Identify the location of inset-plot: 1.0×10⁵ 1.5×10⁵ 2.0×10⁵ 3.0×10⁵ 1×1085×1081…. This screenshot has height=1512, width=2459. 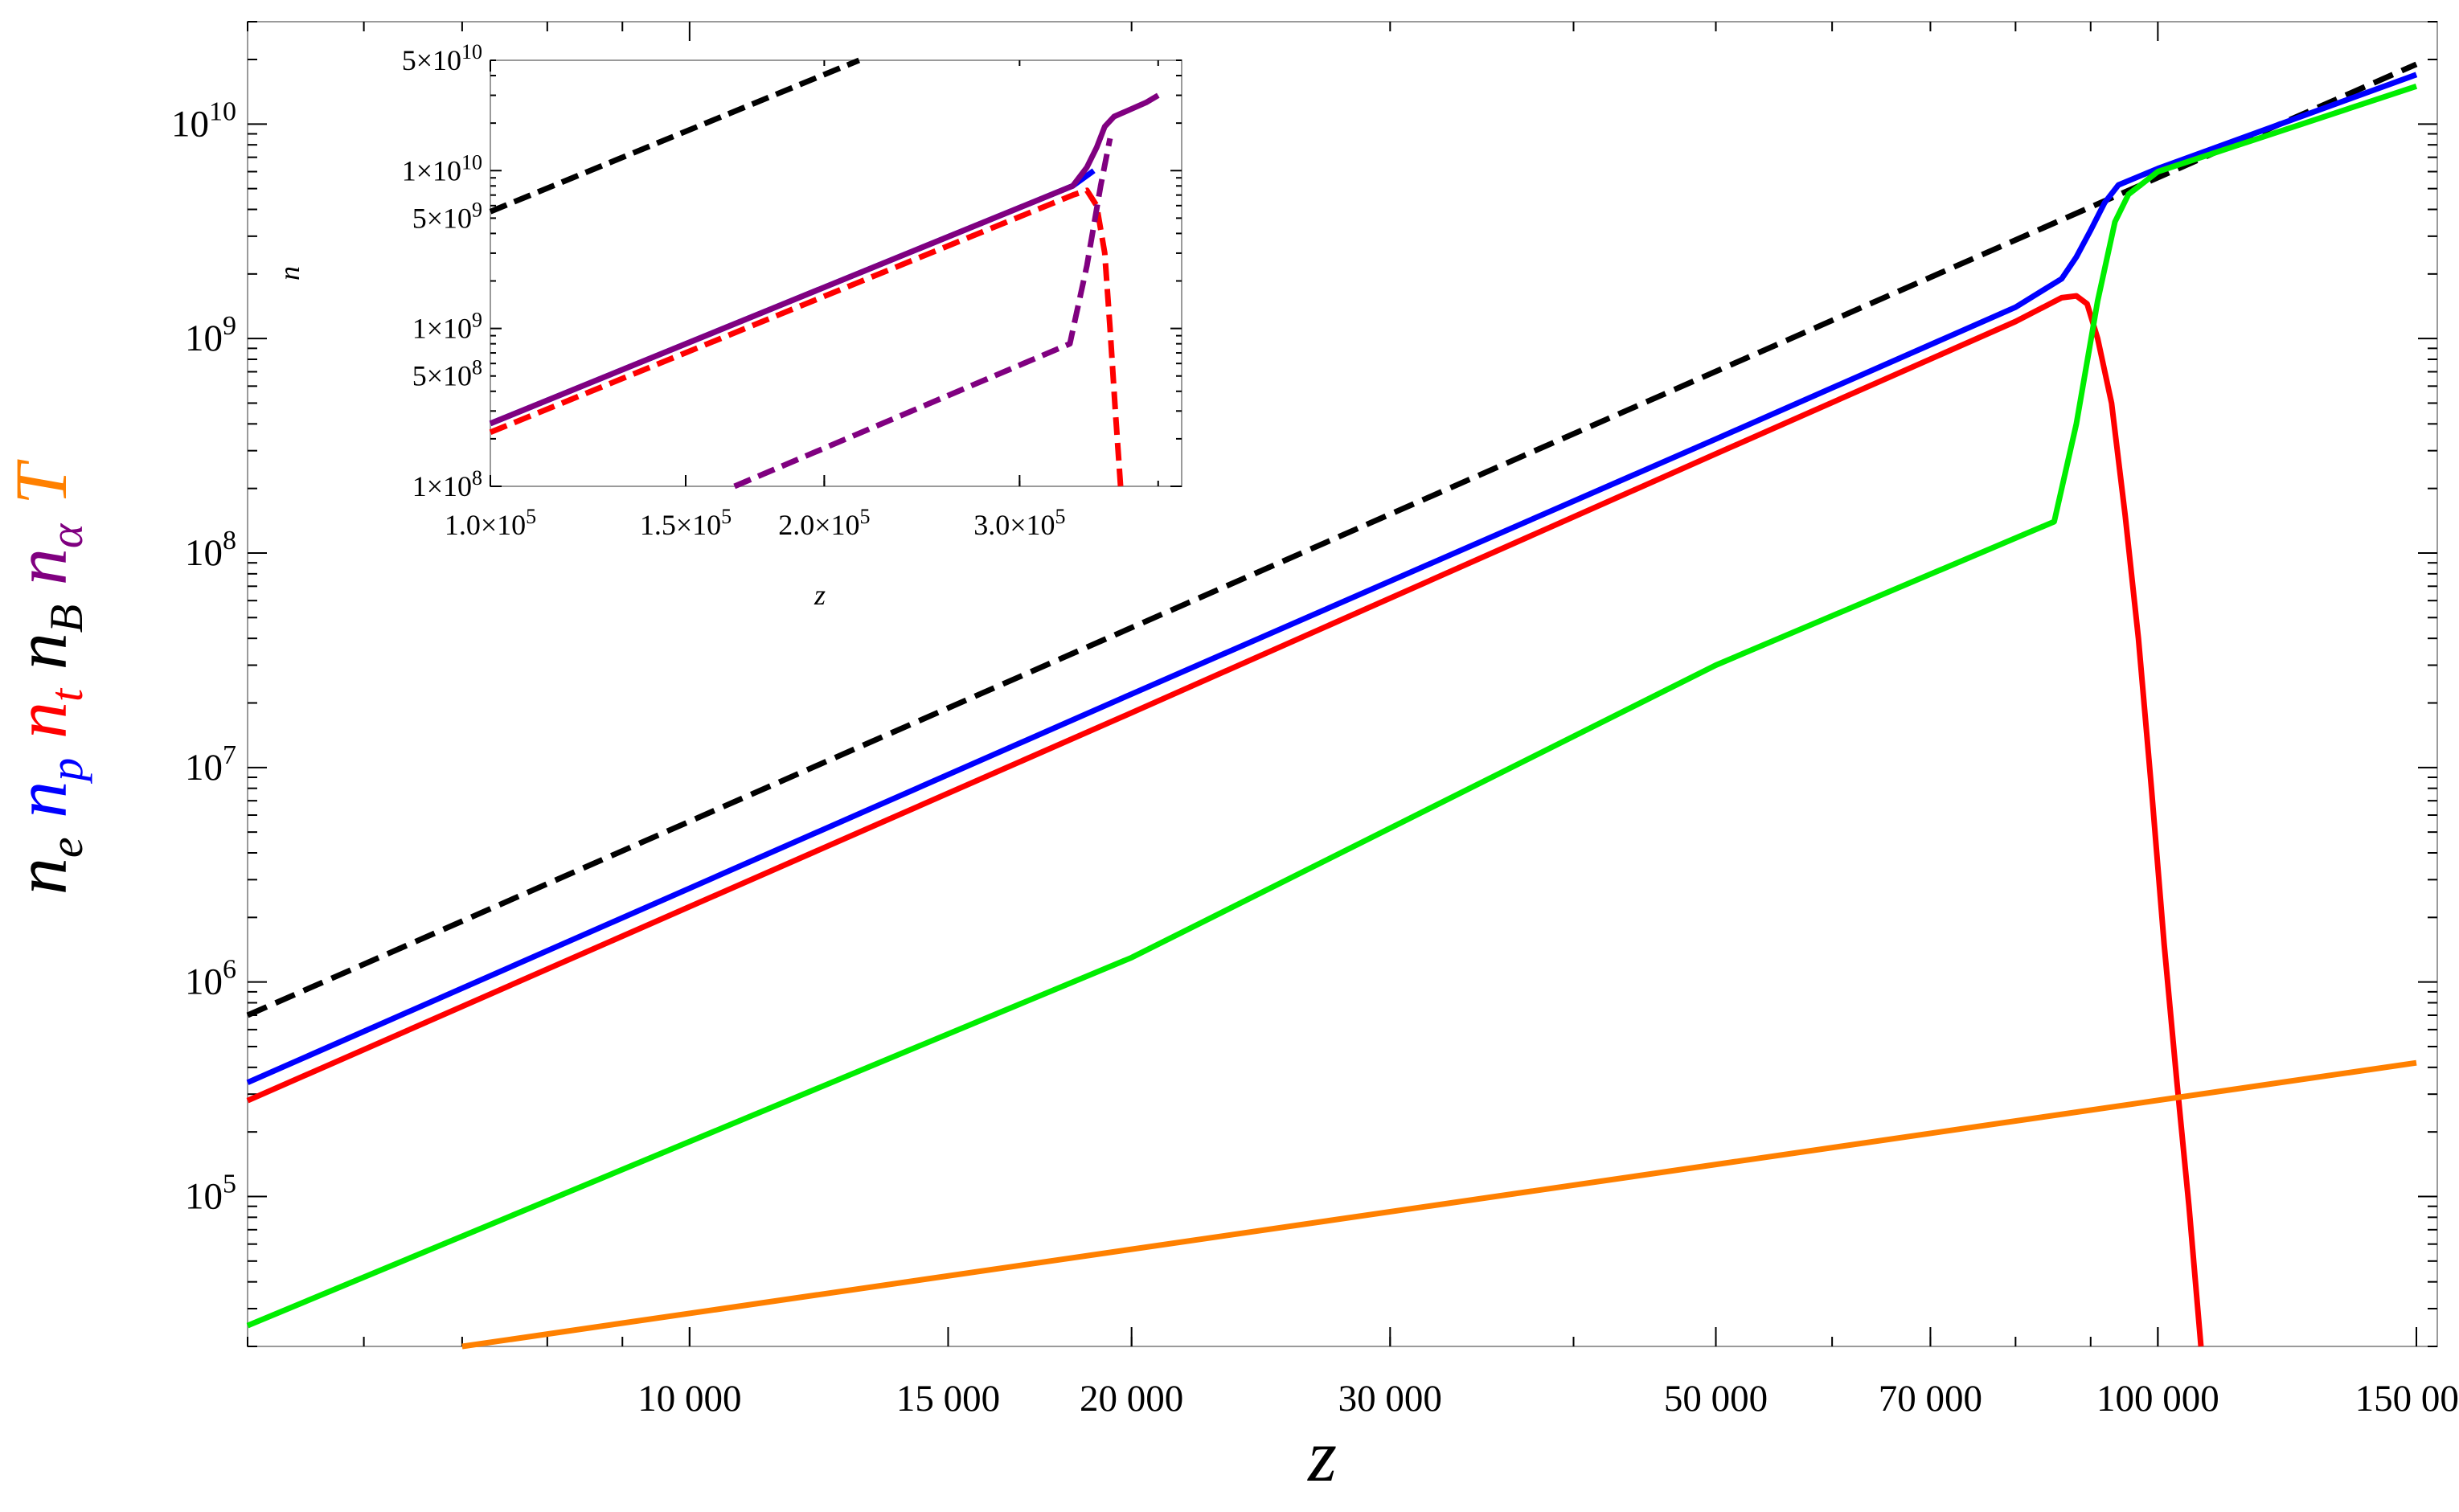
(727, 325).